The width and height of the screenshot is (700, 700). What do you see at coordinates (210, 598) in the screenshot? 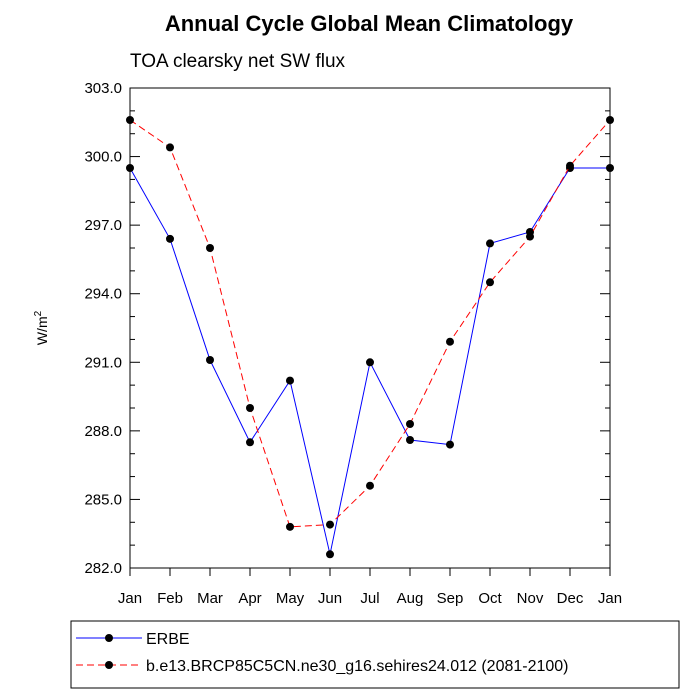
I see `x-tick-label: Mar` at bounding box center [210, 598].